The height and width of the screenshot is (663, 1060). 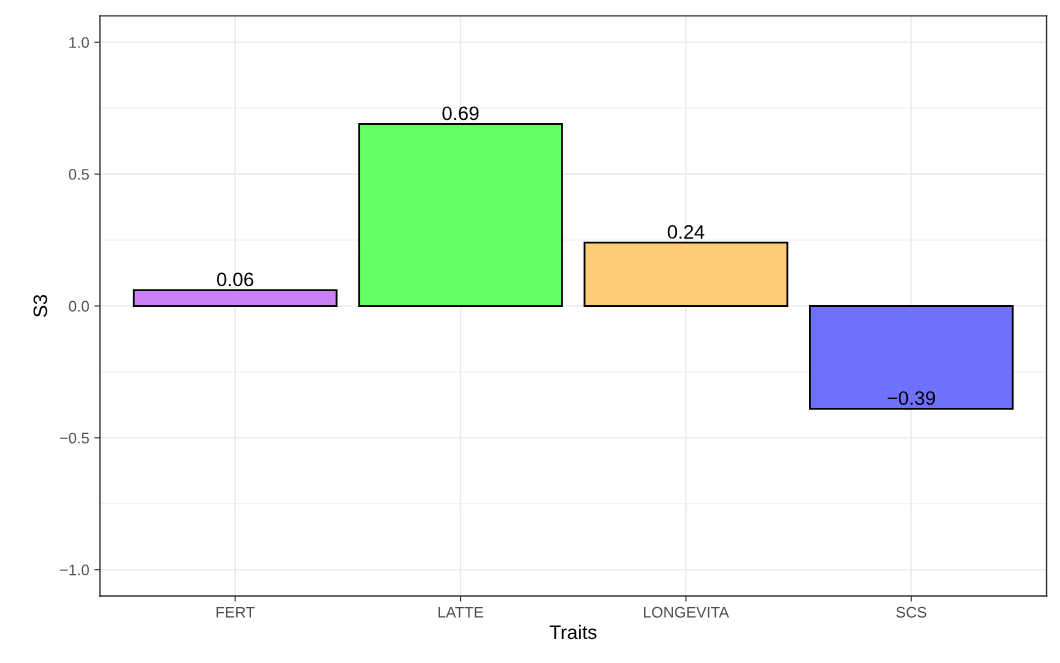 What do you see at coordinates (461, 612) in the screenshot?
I see `x-tick-label: LATTE` at bounding box center [461, 612].